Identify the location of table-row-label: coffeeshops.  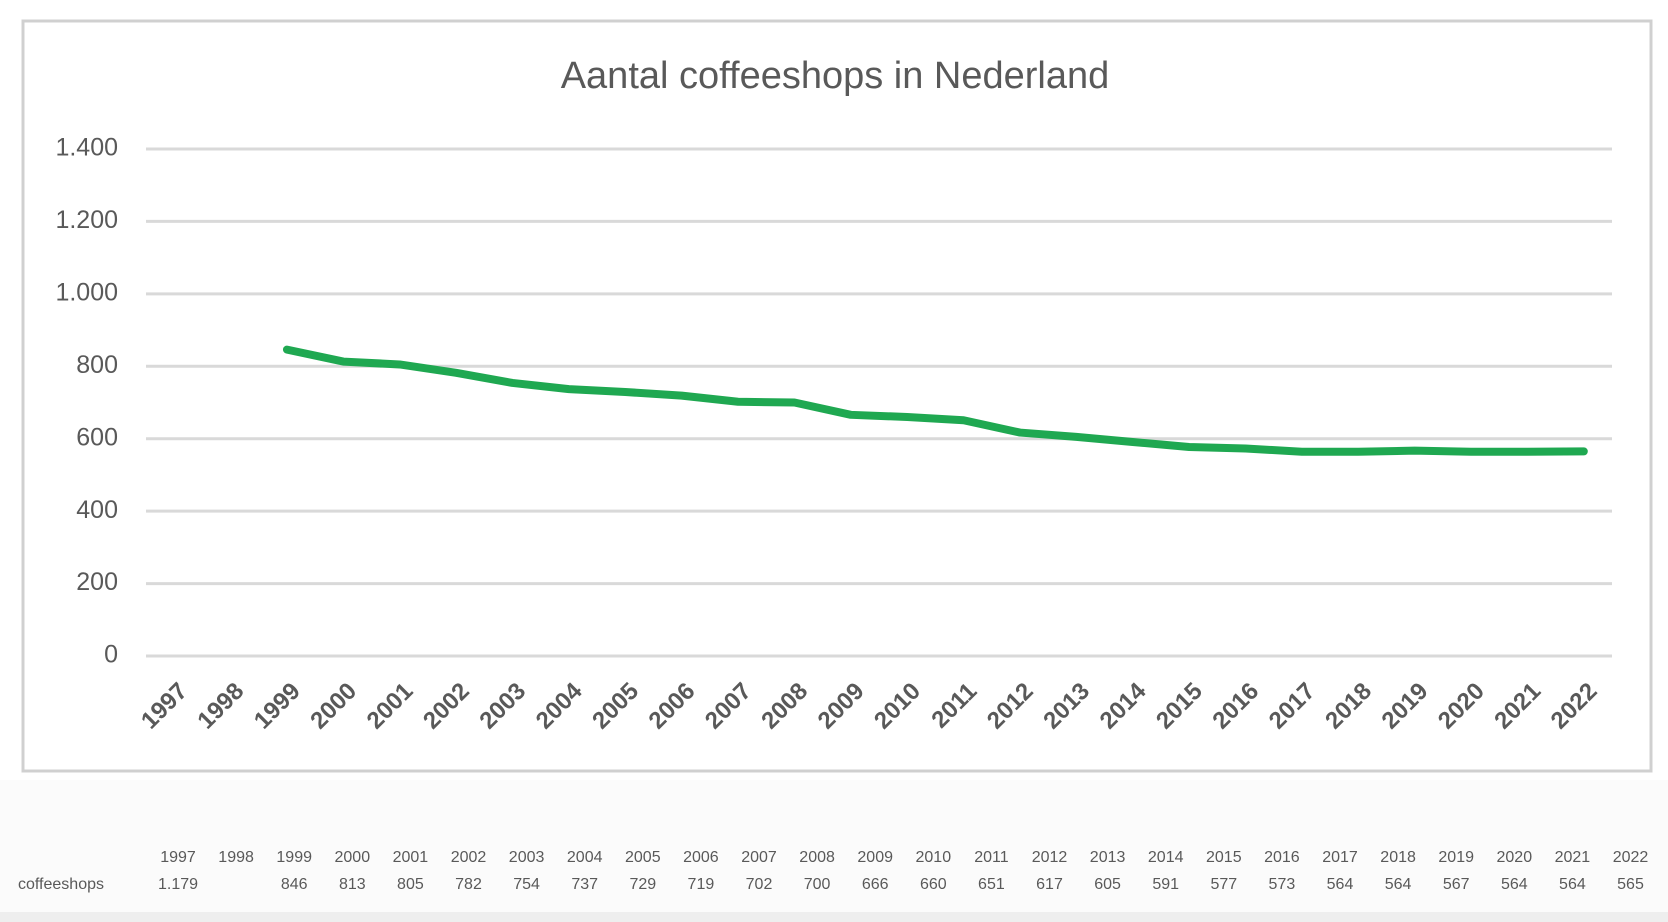
(61, 884).